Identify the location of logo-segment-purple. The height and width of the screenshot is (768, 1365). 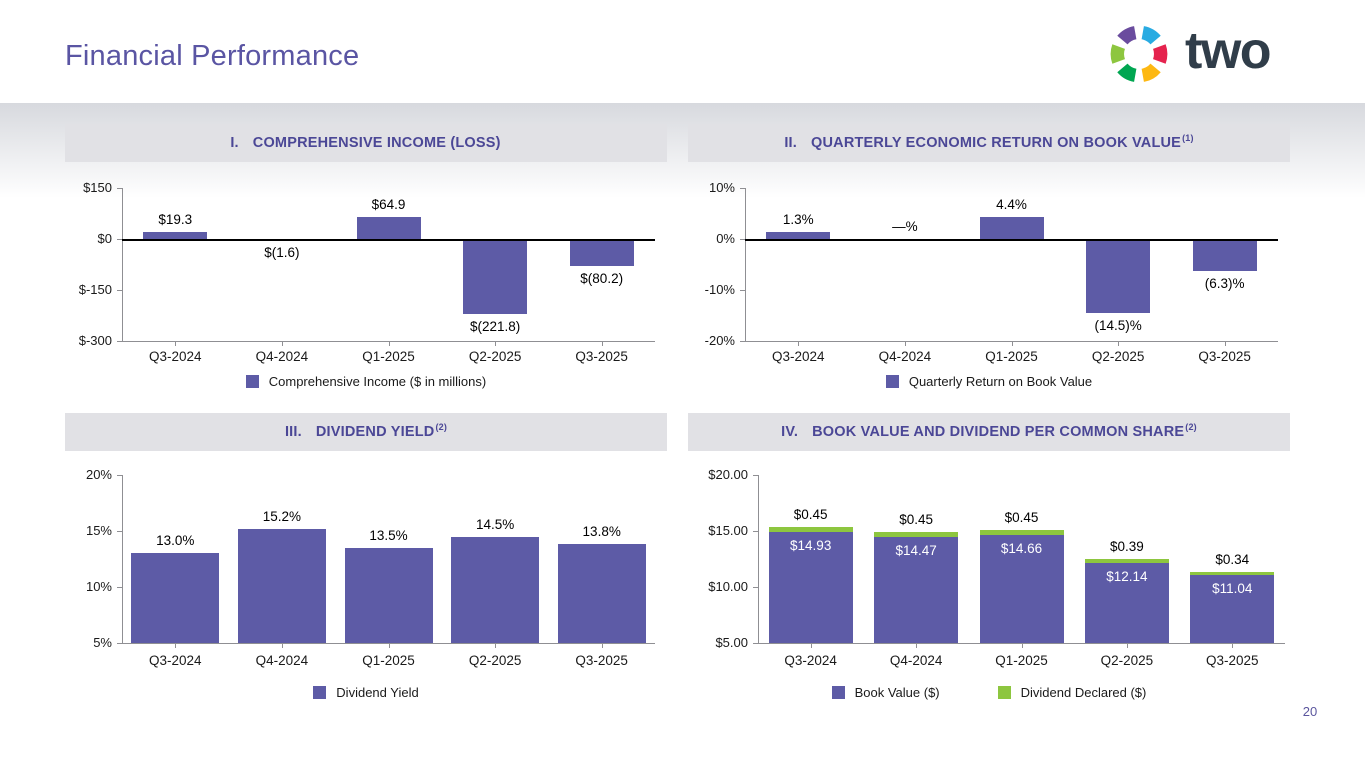
(1127, 35).